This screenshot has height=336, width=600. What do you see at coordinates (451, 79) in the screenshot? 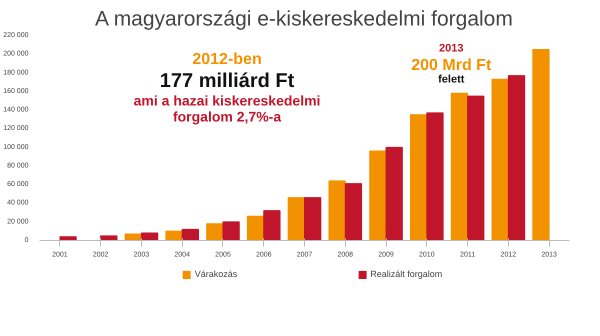
I see `annotation: felett` at bounding box center [451, 79].